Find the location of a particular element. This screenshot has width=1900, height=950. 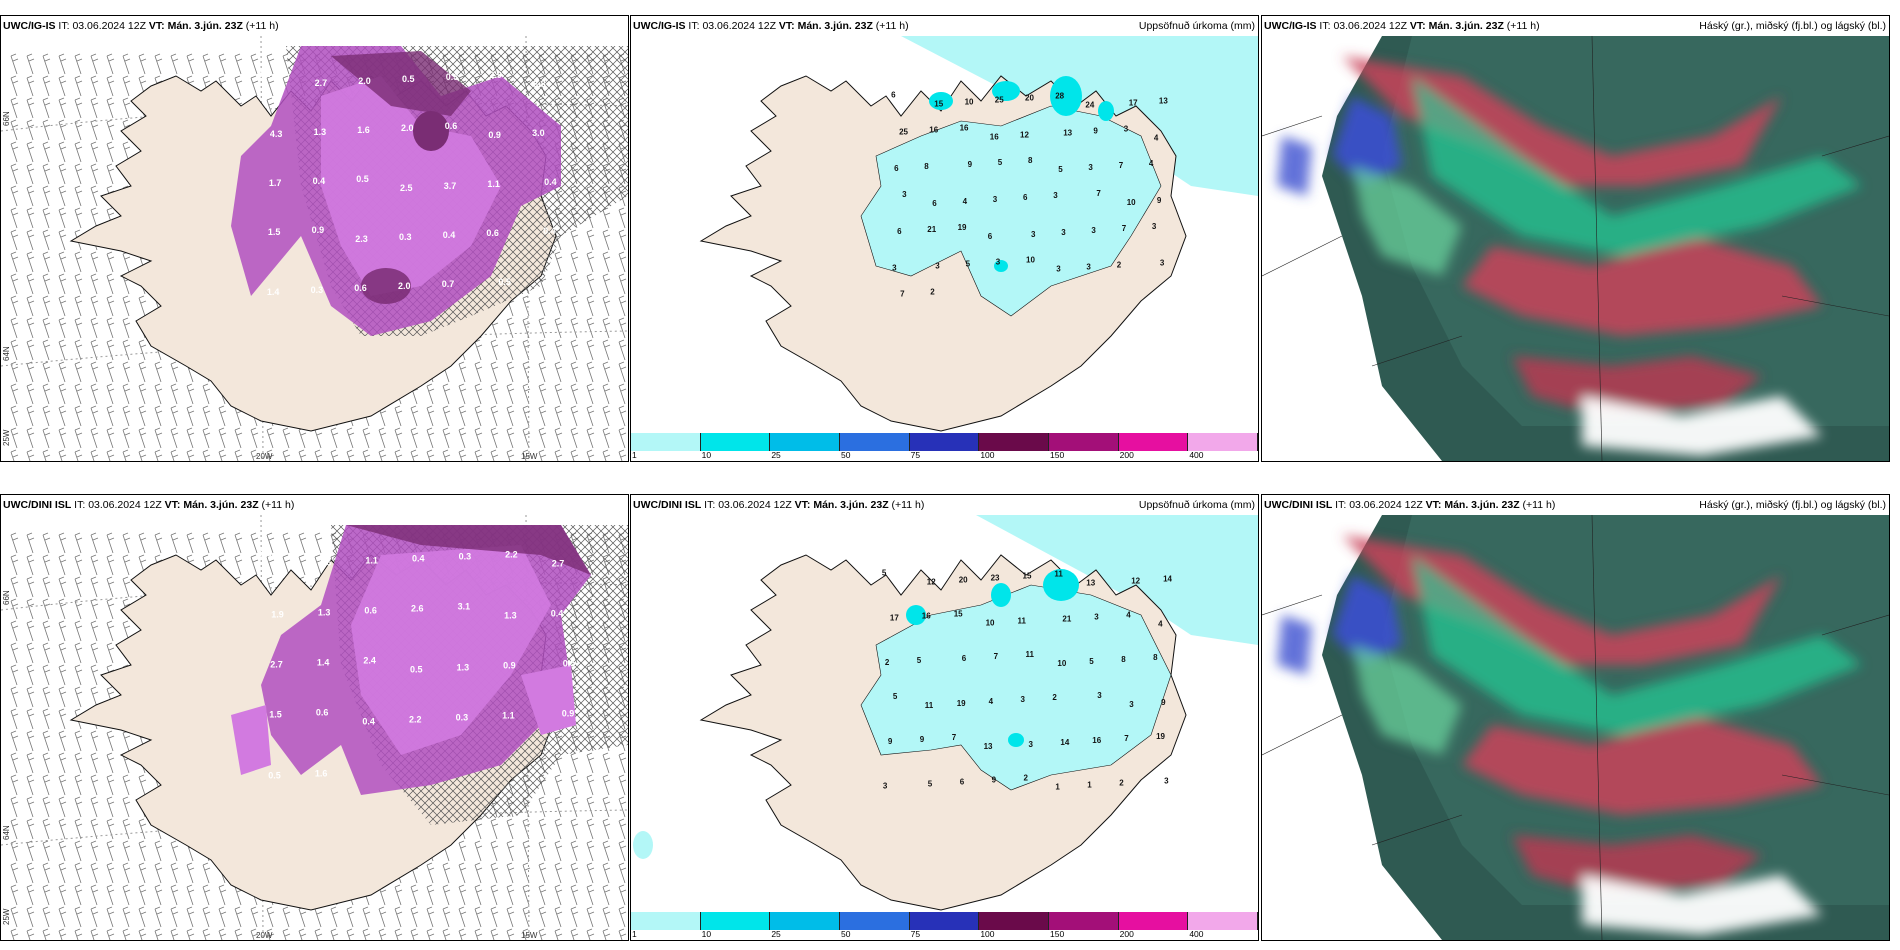

panel-field-title: Uppsöfnuð úrkoma (mm) is located at coordinates (1196, 26).